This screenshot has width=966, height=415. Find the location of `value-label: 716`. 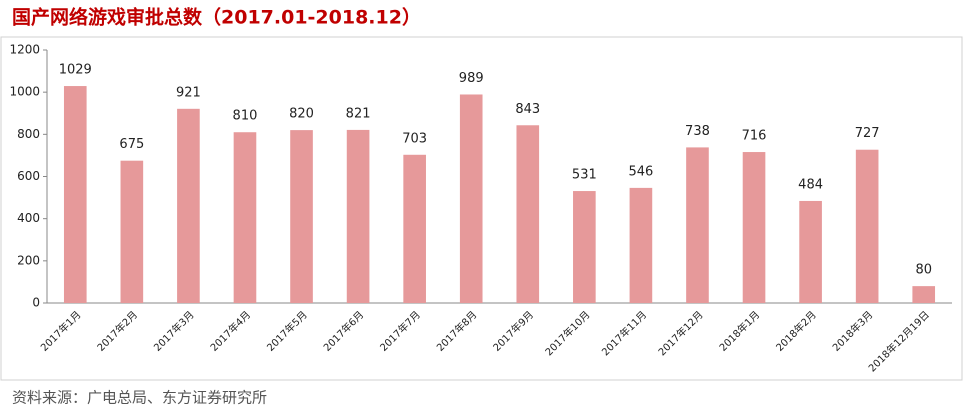

value-label: 716 is located at coordinates (754, 136).